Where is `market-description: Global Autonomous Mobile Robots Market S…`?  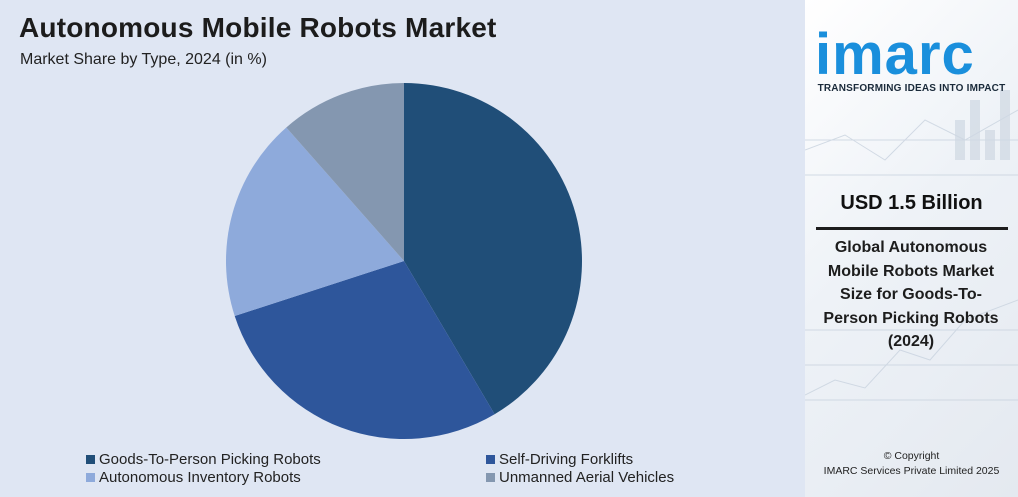
market-description: Global Autonomous Mobile Robots Market S… is located at coordinates (911, 294).